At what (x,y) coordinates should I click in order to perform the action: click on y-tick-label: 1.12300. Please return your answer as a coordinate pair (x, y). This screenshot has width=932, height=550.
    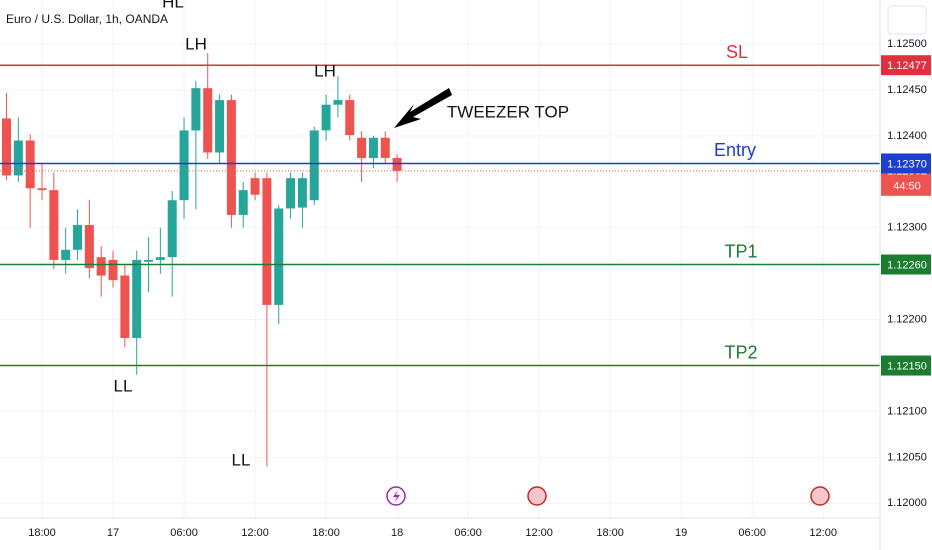
    Looking at the image, I should click on (907, 228).